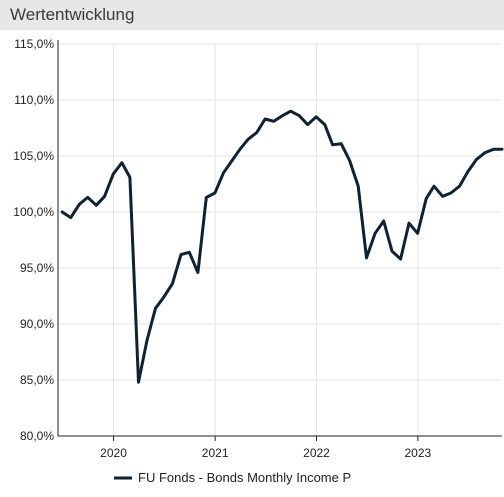 This screenshot has height=497, width=504. Describe the element at coordinates (244, 477) in the screenshot. I see `legend-label: FU Fonds - Bonds Monthly Income P` at that location.